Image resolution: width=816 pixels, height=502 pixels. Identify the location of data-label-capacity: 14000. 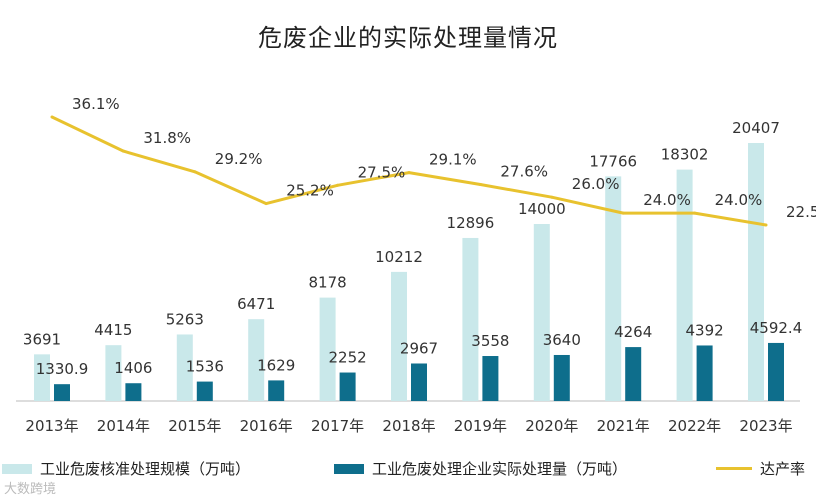
(542, 209).